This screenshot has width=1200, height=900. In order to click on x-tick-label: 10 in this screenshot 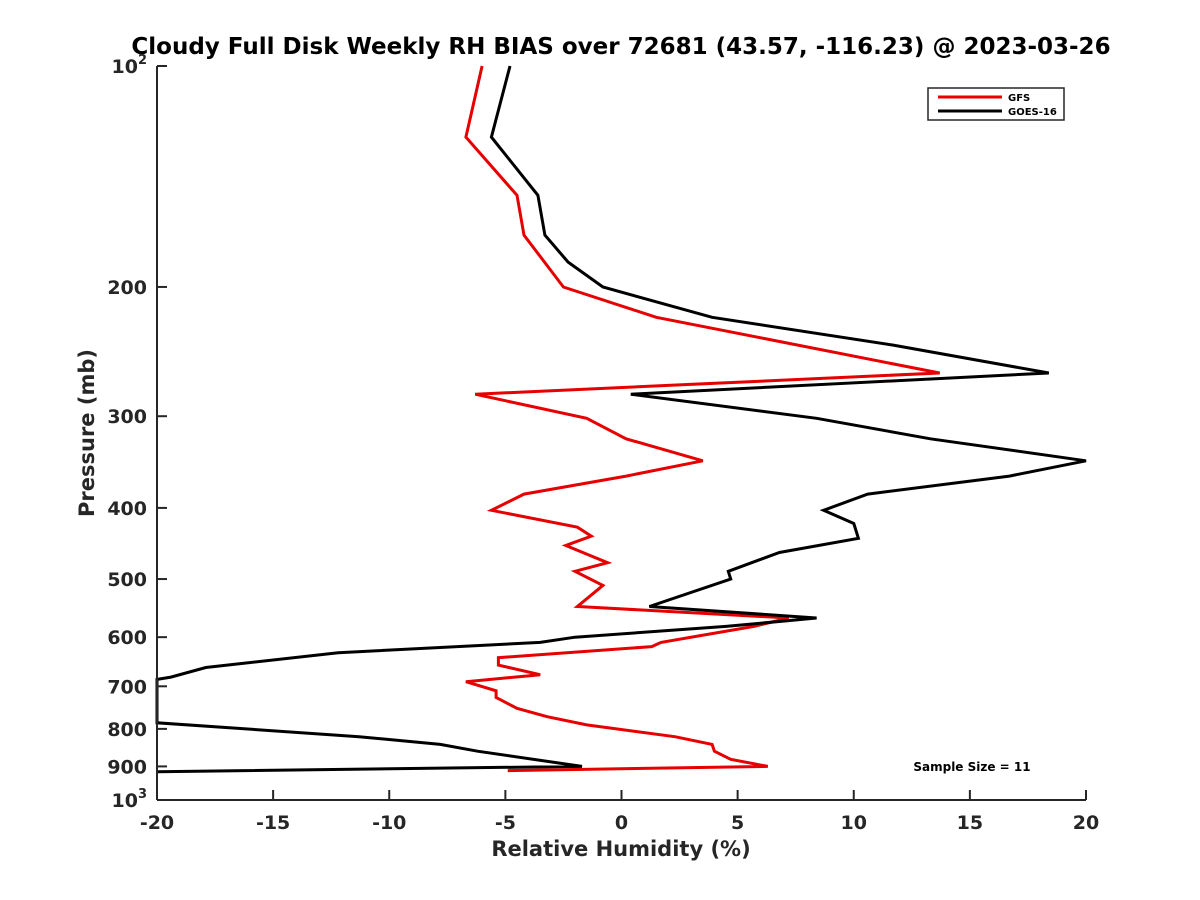, I will do `click(854, 823)`.